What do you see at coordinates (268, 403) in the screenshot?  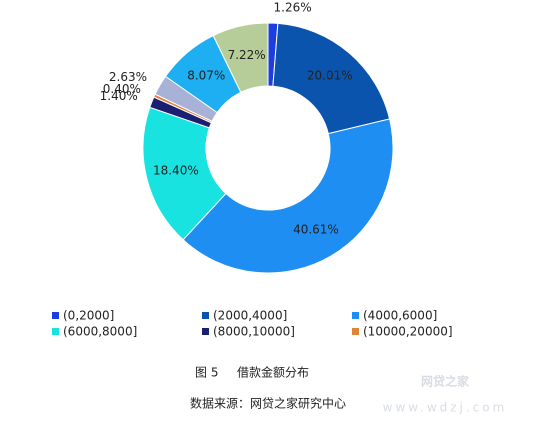 I see `source: 数据来源：网贷之家研究中心` at bounding box center [268, 403].